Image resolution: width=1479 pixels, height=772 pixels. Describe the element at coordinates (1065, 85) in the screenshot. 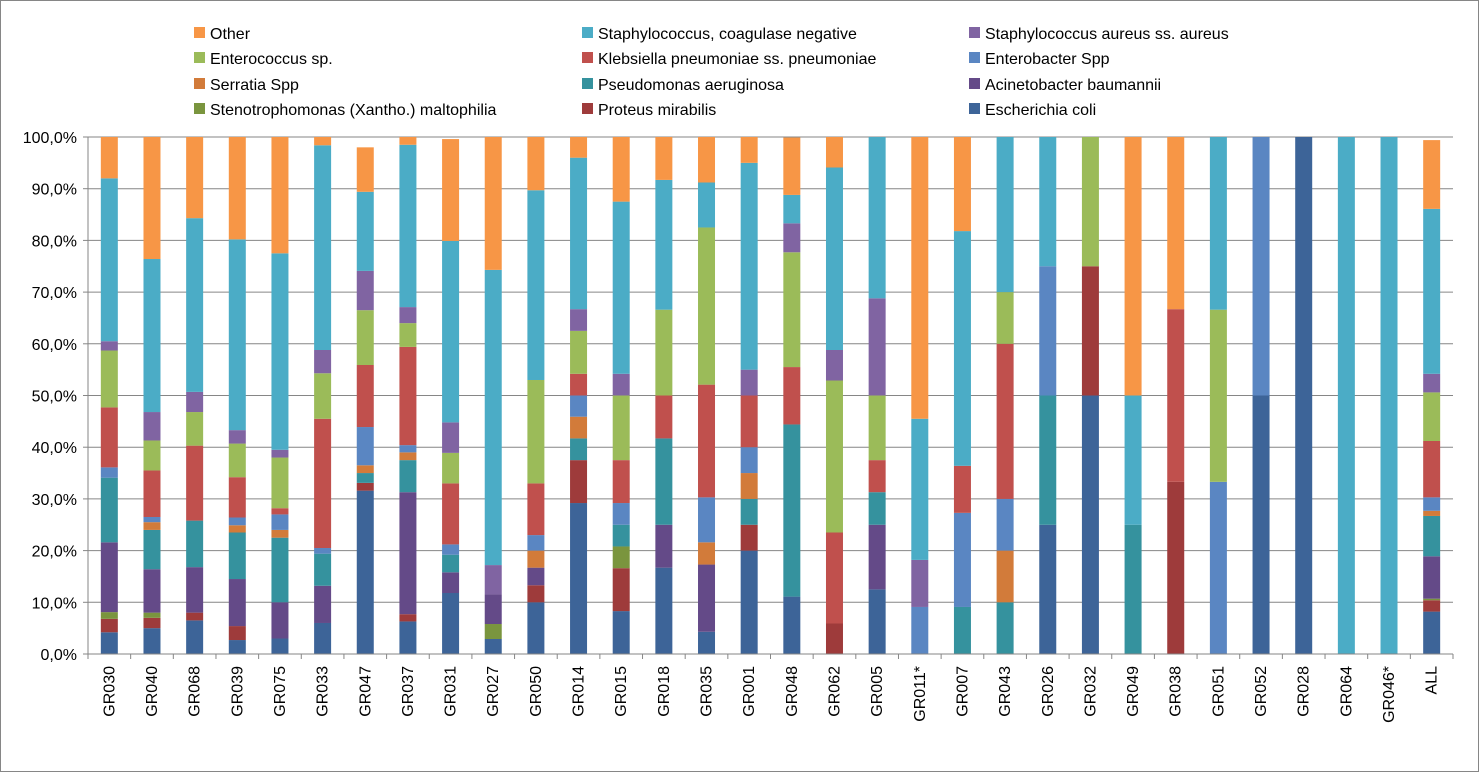

I see `legend-item: Acinetobacter baumannii` at that location.